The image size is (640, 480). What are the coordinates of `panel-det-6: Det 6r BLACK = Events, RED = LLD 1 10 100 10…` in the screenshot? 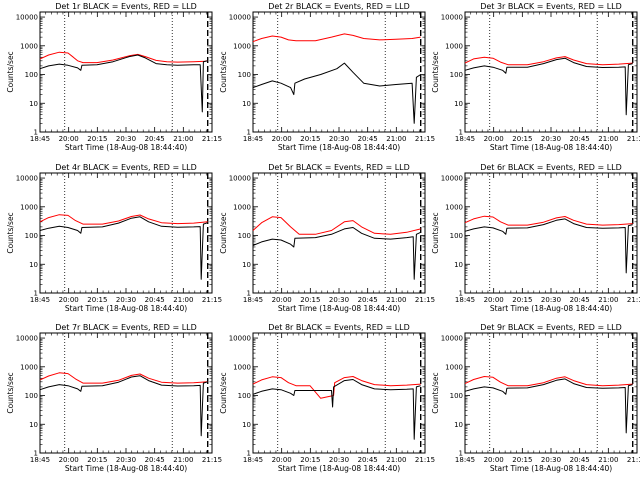 It's located at (535, 238).